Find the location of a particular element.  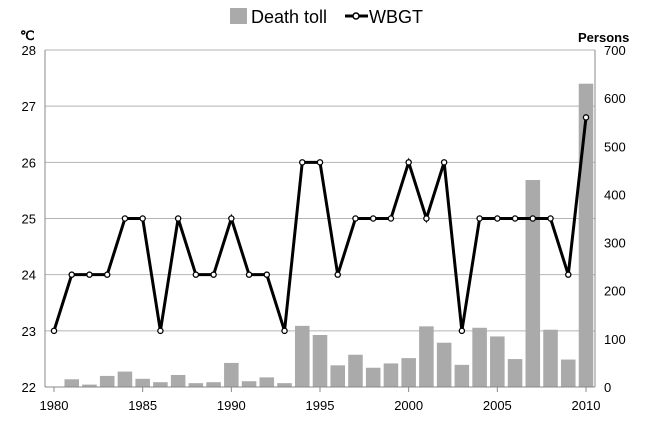

bar-1995 is located at coordinates (320, 361).